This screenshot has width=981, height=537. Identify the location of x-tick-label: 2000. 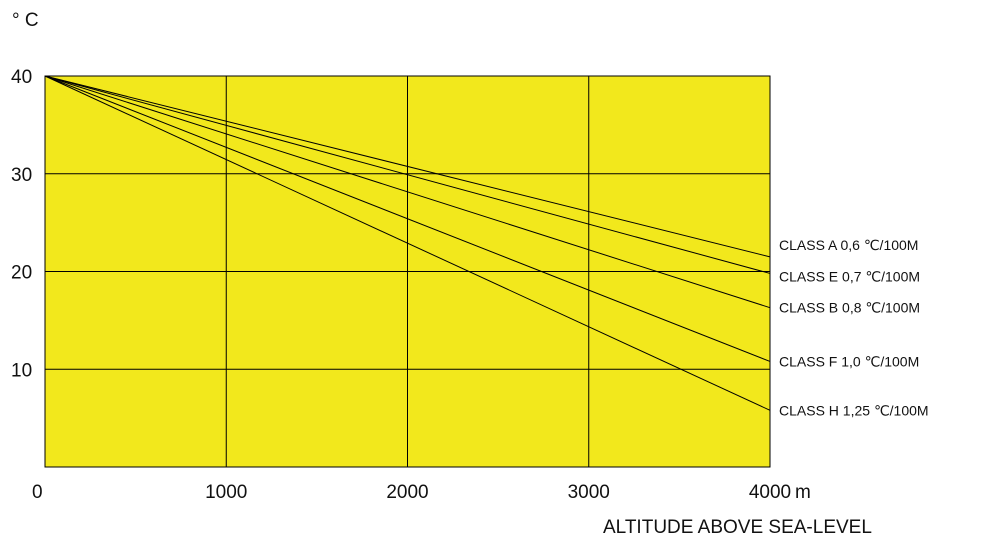
(407, 492).